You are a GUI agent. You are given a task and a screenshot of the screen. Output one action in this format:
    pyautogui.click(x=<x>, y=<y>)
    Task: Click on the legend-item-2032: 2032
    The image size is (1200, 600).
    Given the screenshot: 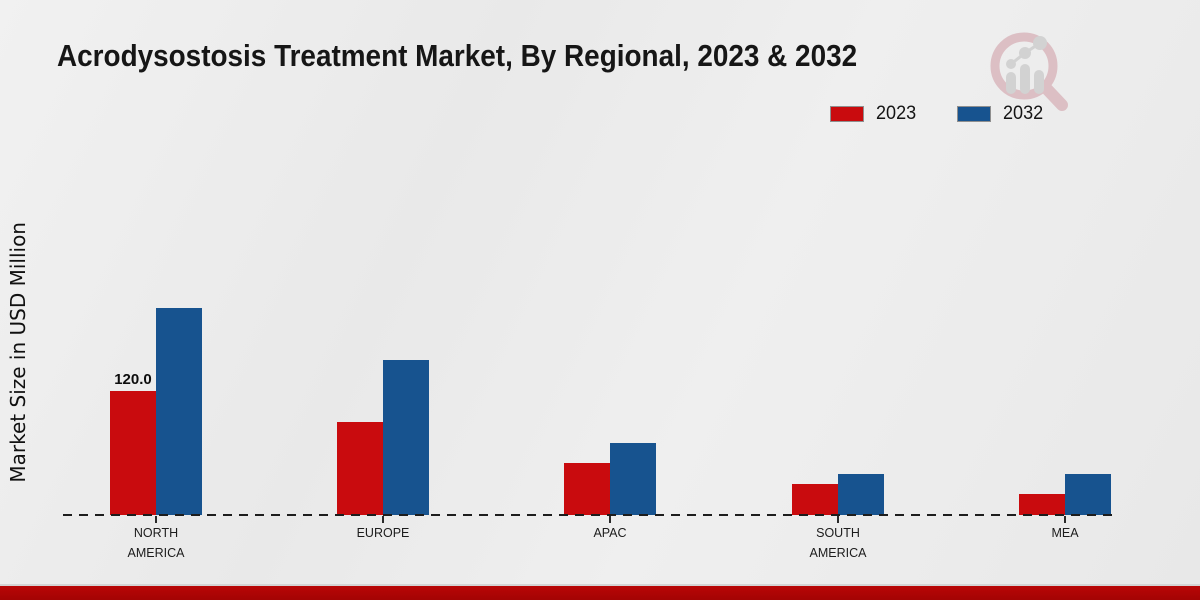 What is the action you would take?
    pyautogui.click(x=1000, y=114)
    